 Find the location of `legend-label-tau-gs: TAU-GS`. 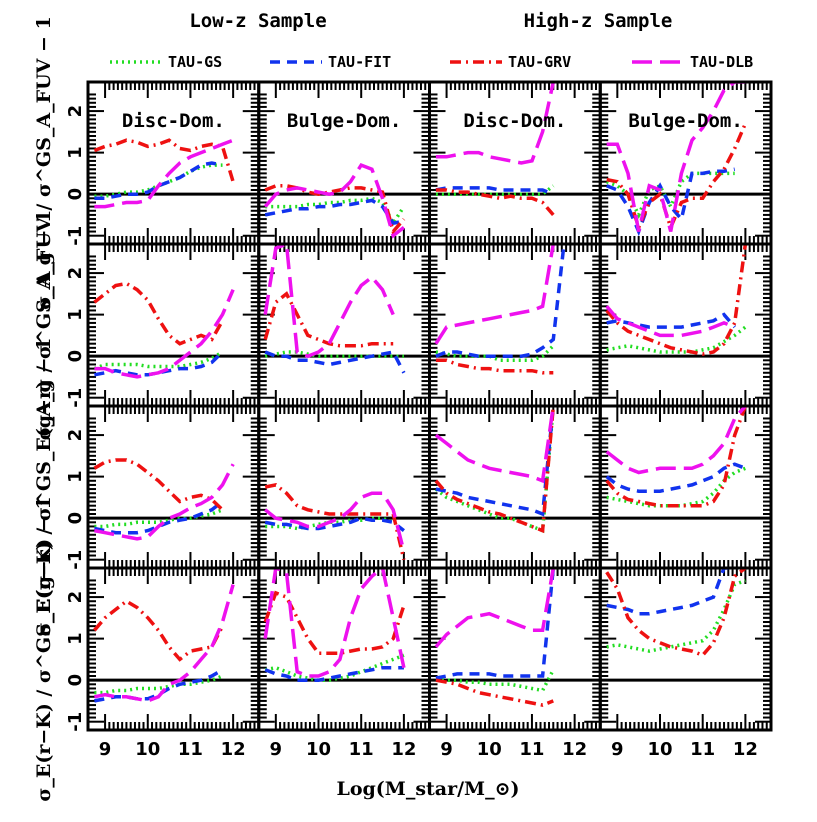

legend-label-tau-gs: TAU-GS is located at coordinates (195, 62).